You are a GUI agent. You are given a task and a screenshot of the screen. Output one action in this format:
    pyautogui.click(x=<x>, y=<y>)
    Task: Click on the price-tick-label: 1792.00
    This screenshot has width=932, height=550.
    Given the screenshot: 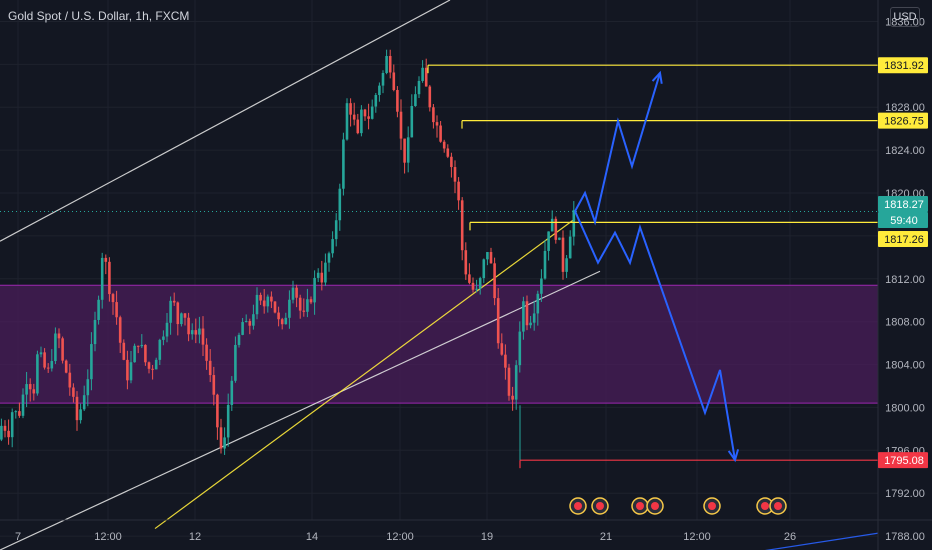 What is the action you would take?
    pyautogui.click(x=905, y=494)
    